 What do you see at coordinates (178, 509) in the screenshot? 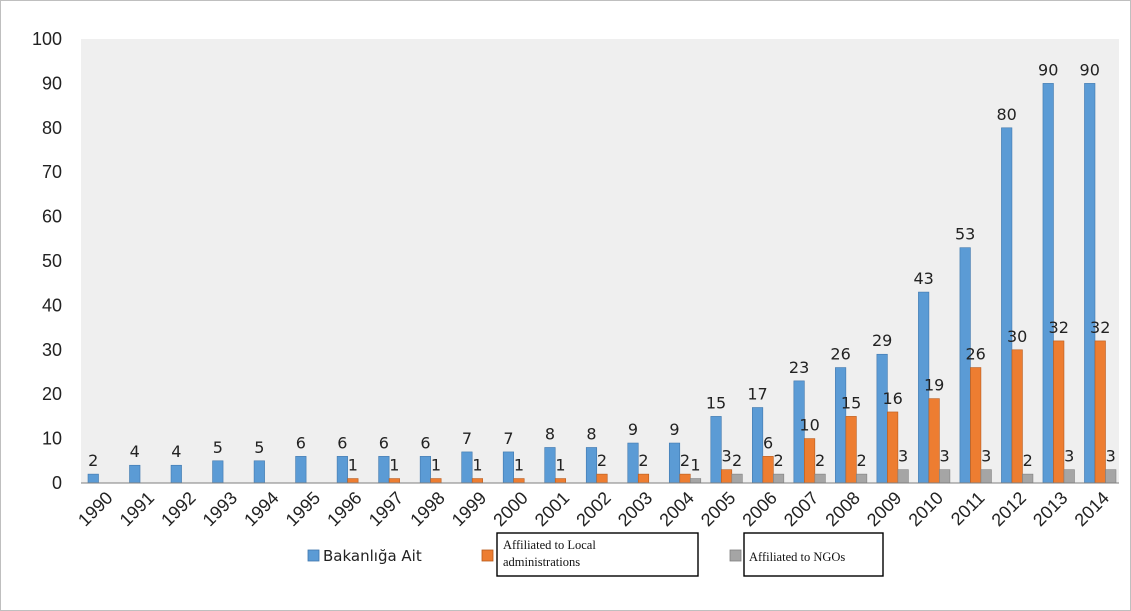
I see `x-tick-label: 1992` at bounding box center [178, 509].